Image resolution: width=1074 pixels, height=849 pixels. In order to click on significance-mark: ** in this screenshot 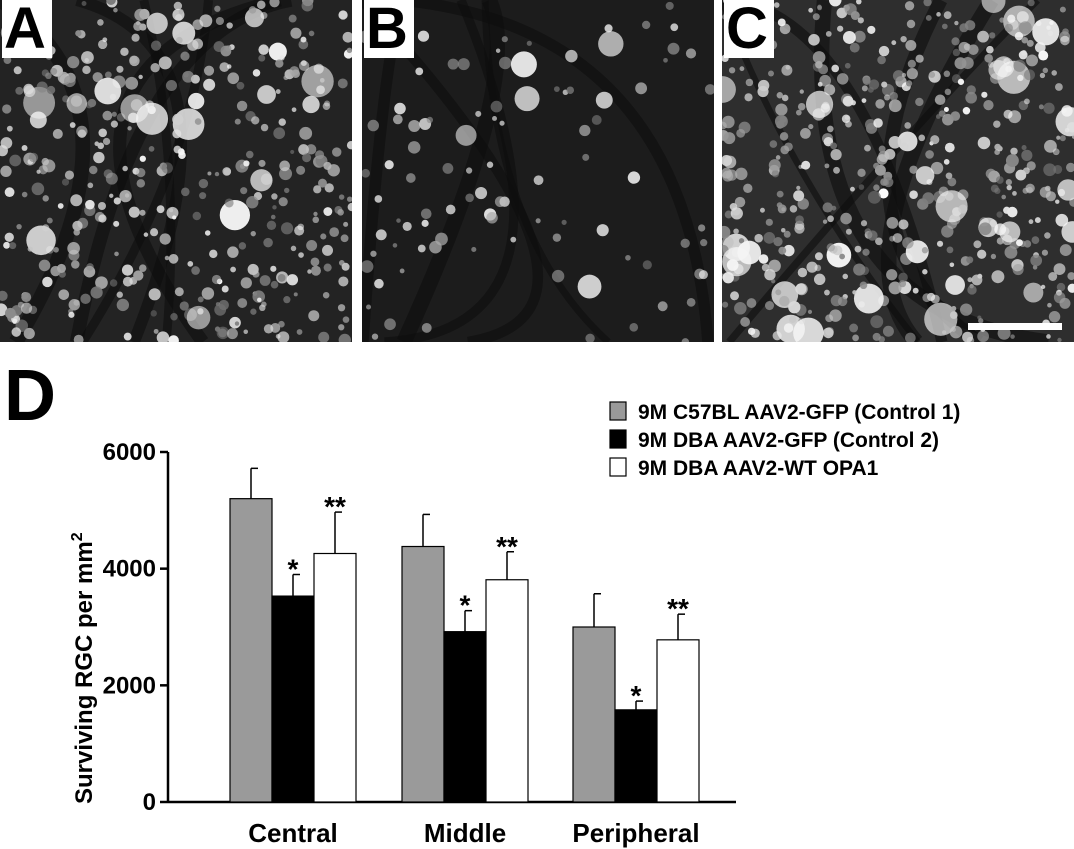, I will do `click(507, 546)`.